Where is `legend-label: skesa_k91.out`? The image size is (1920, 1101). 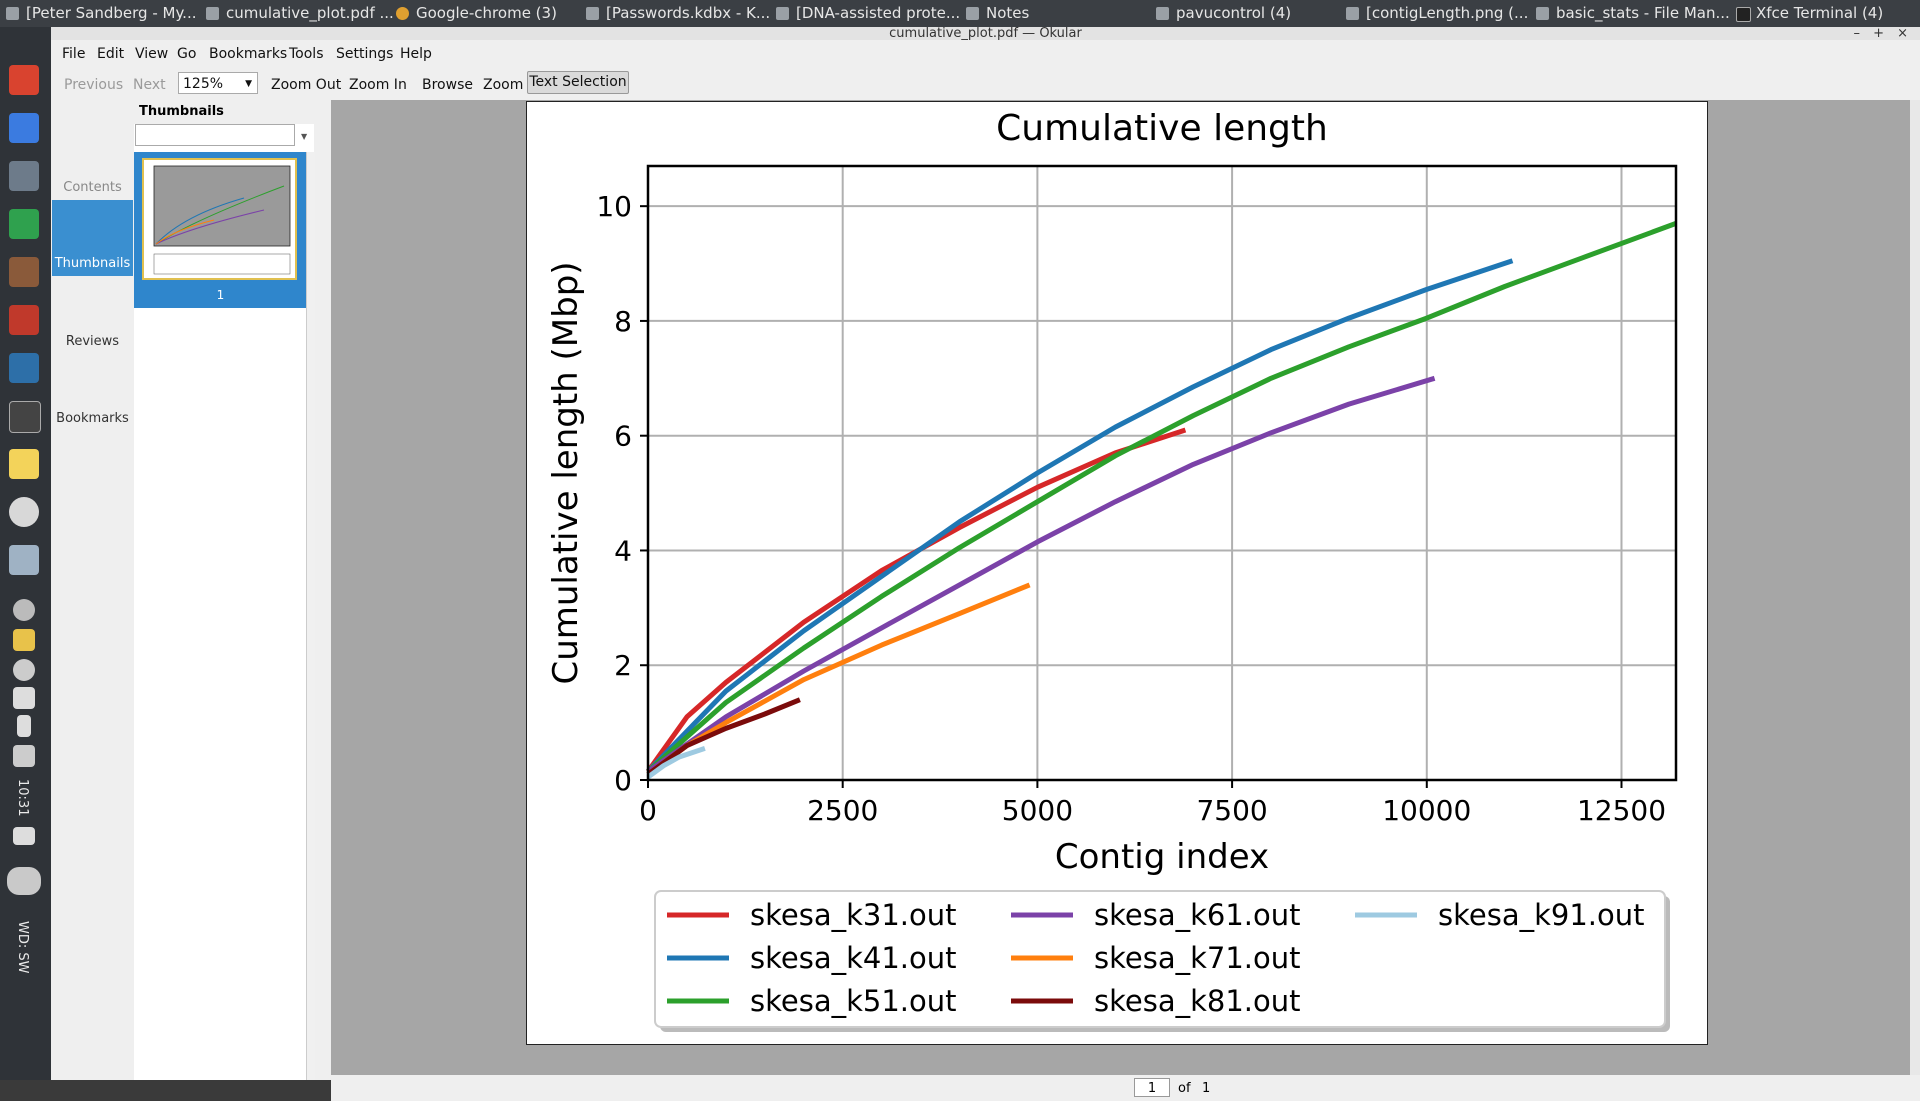 legend-label: skesa_k91.out is located at coordinates (1541, 915).